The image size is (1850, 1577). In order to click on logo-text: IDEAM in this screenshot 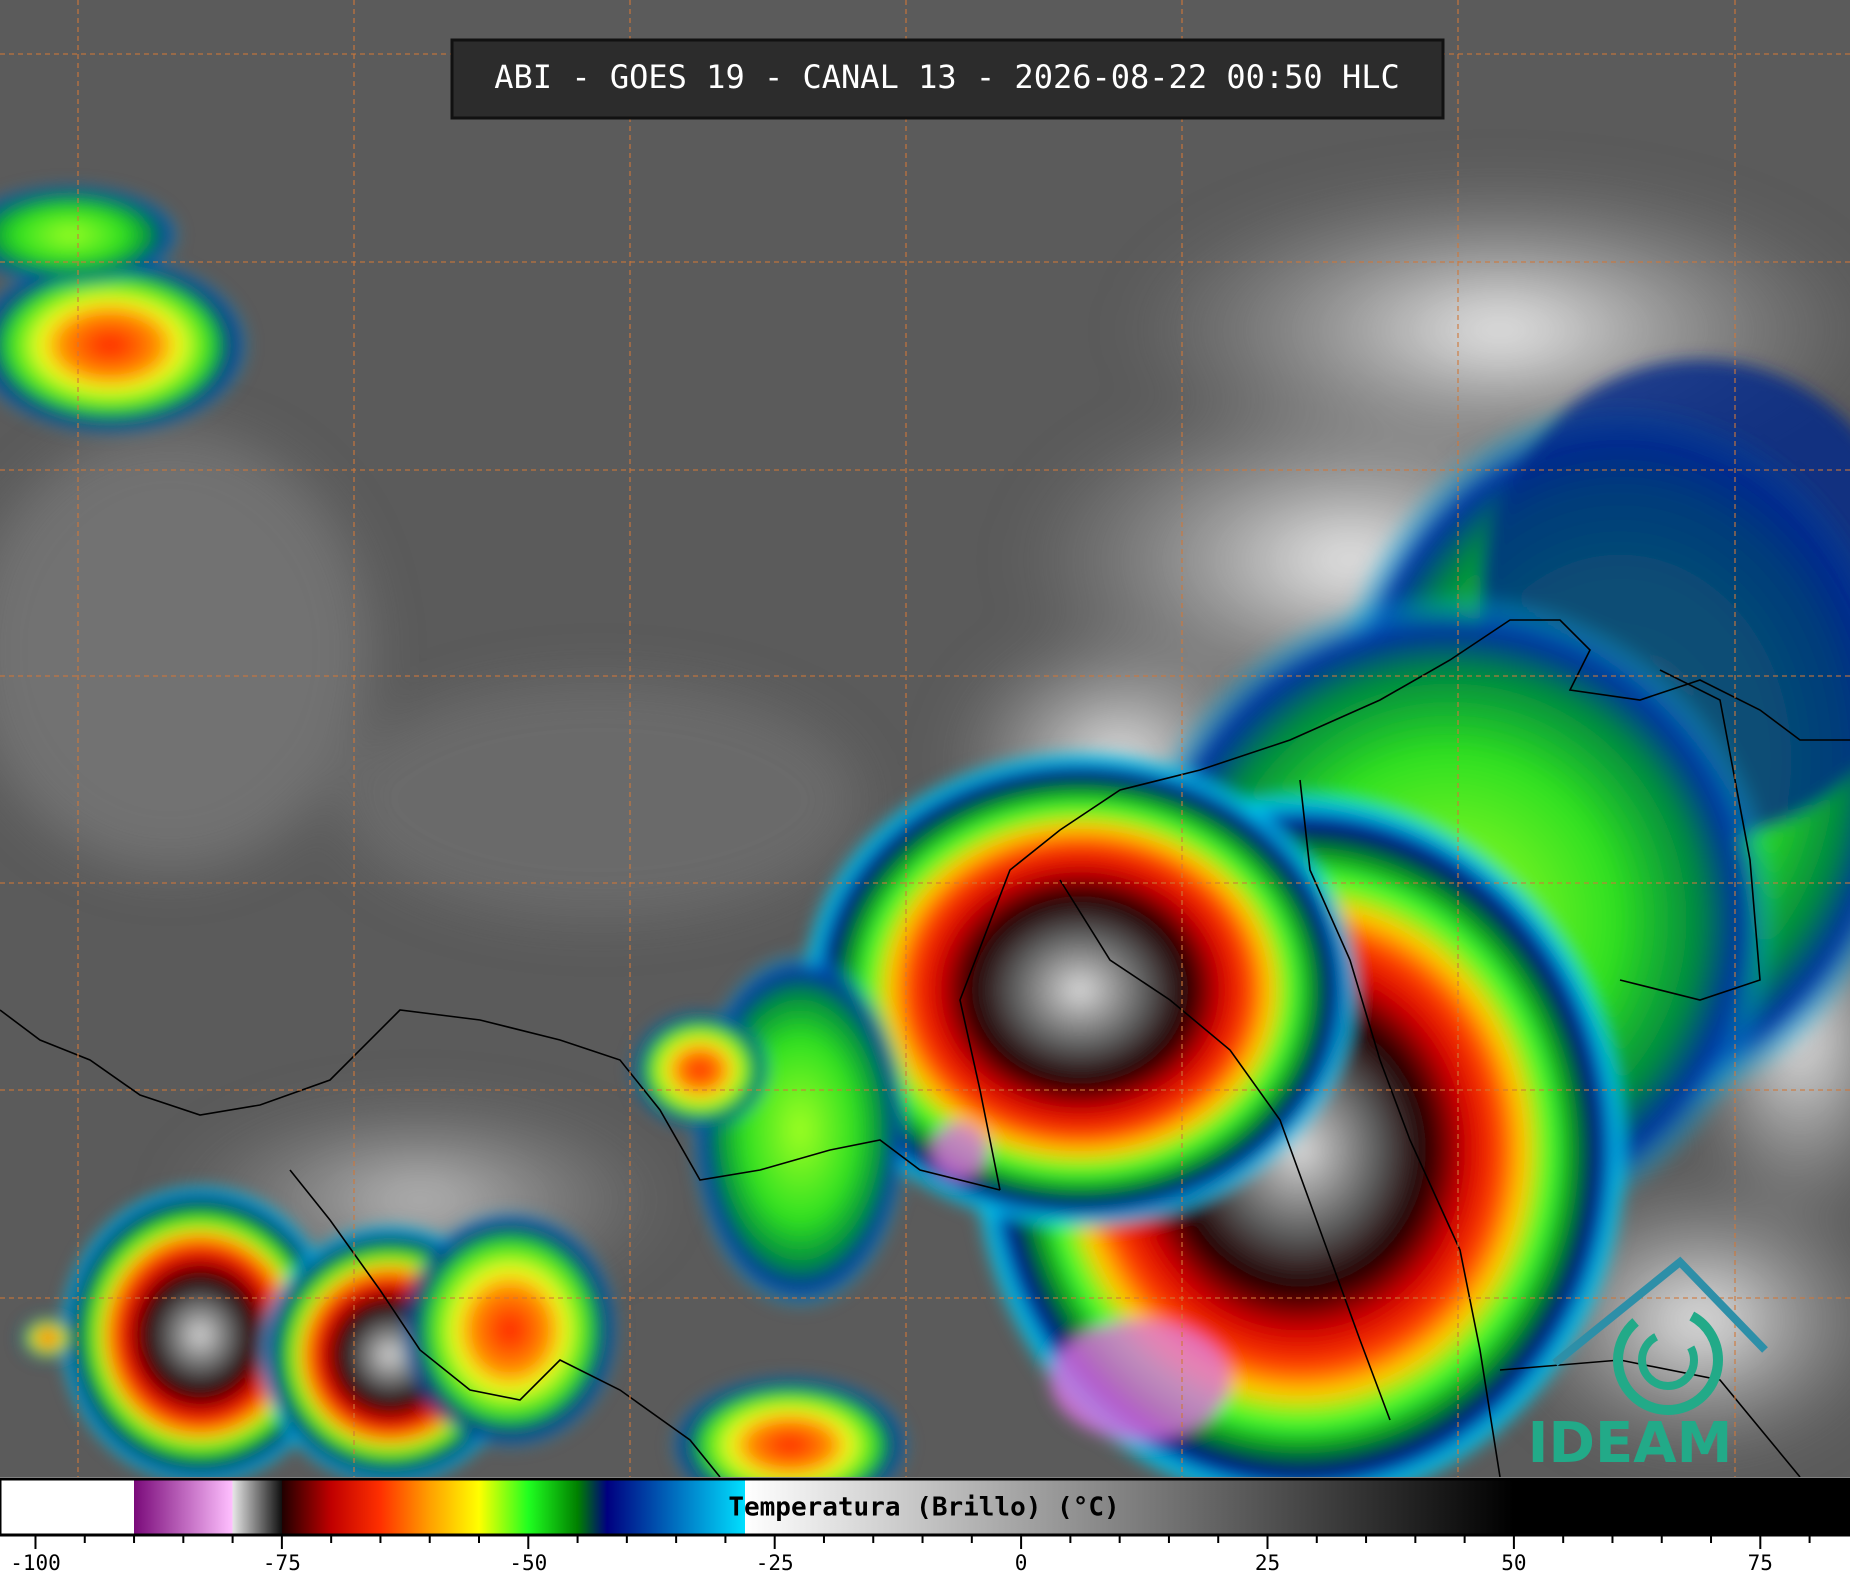, I will do `click(1630, 1443)`.